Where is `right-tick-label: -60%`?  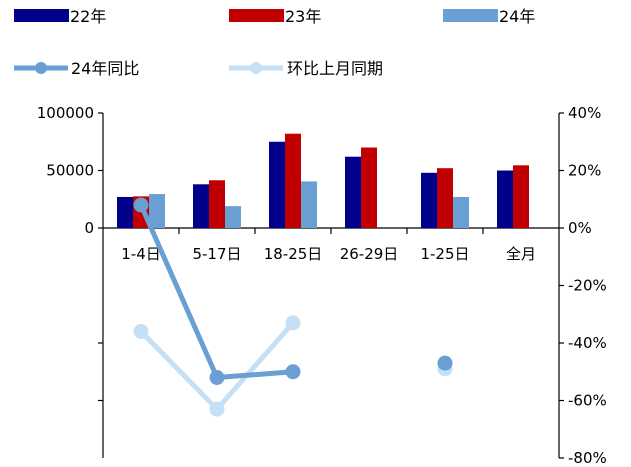
right-tick-label: -60% is located at coordinates (587, 401).